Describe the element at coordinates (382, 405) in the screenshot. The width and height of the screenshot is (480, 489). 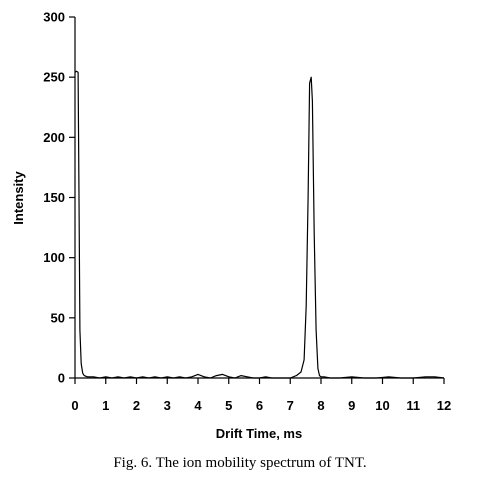
I see `x-tick-label: 10` at that location.